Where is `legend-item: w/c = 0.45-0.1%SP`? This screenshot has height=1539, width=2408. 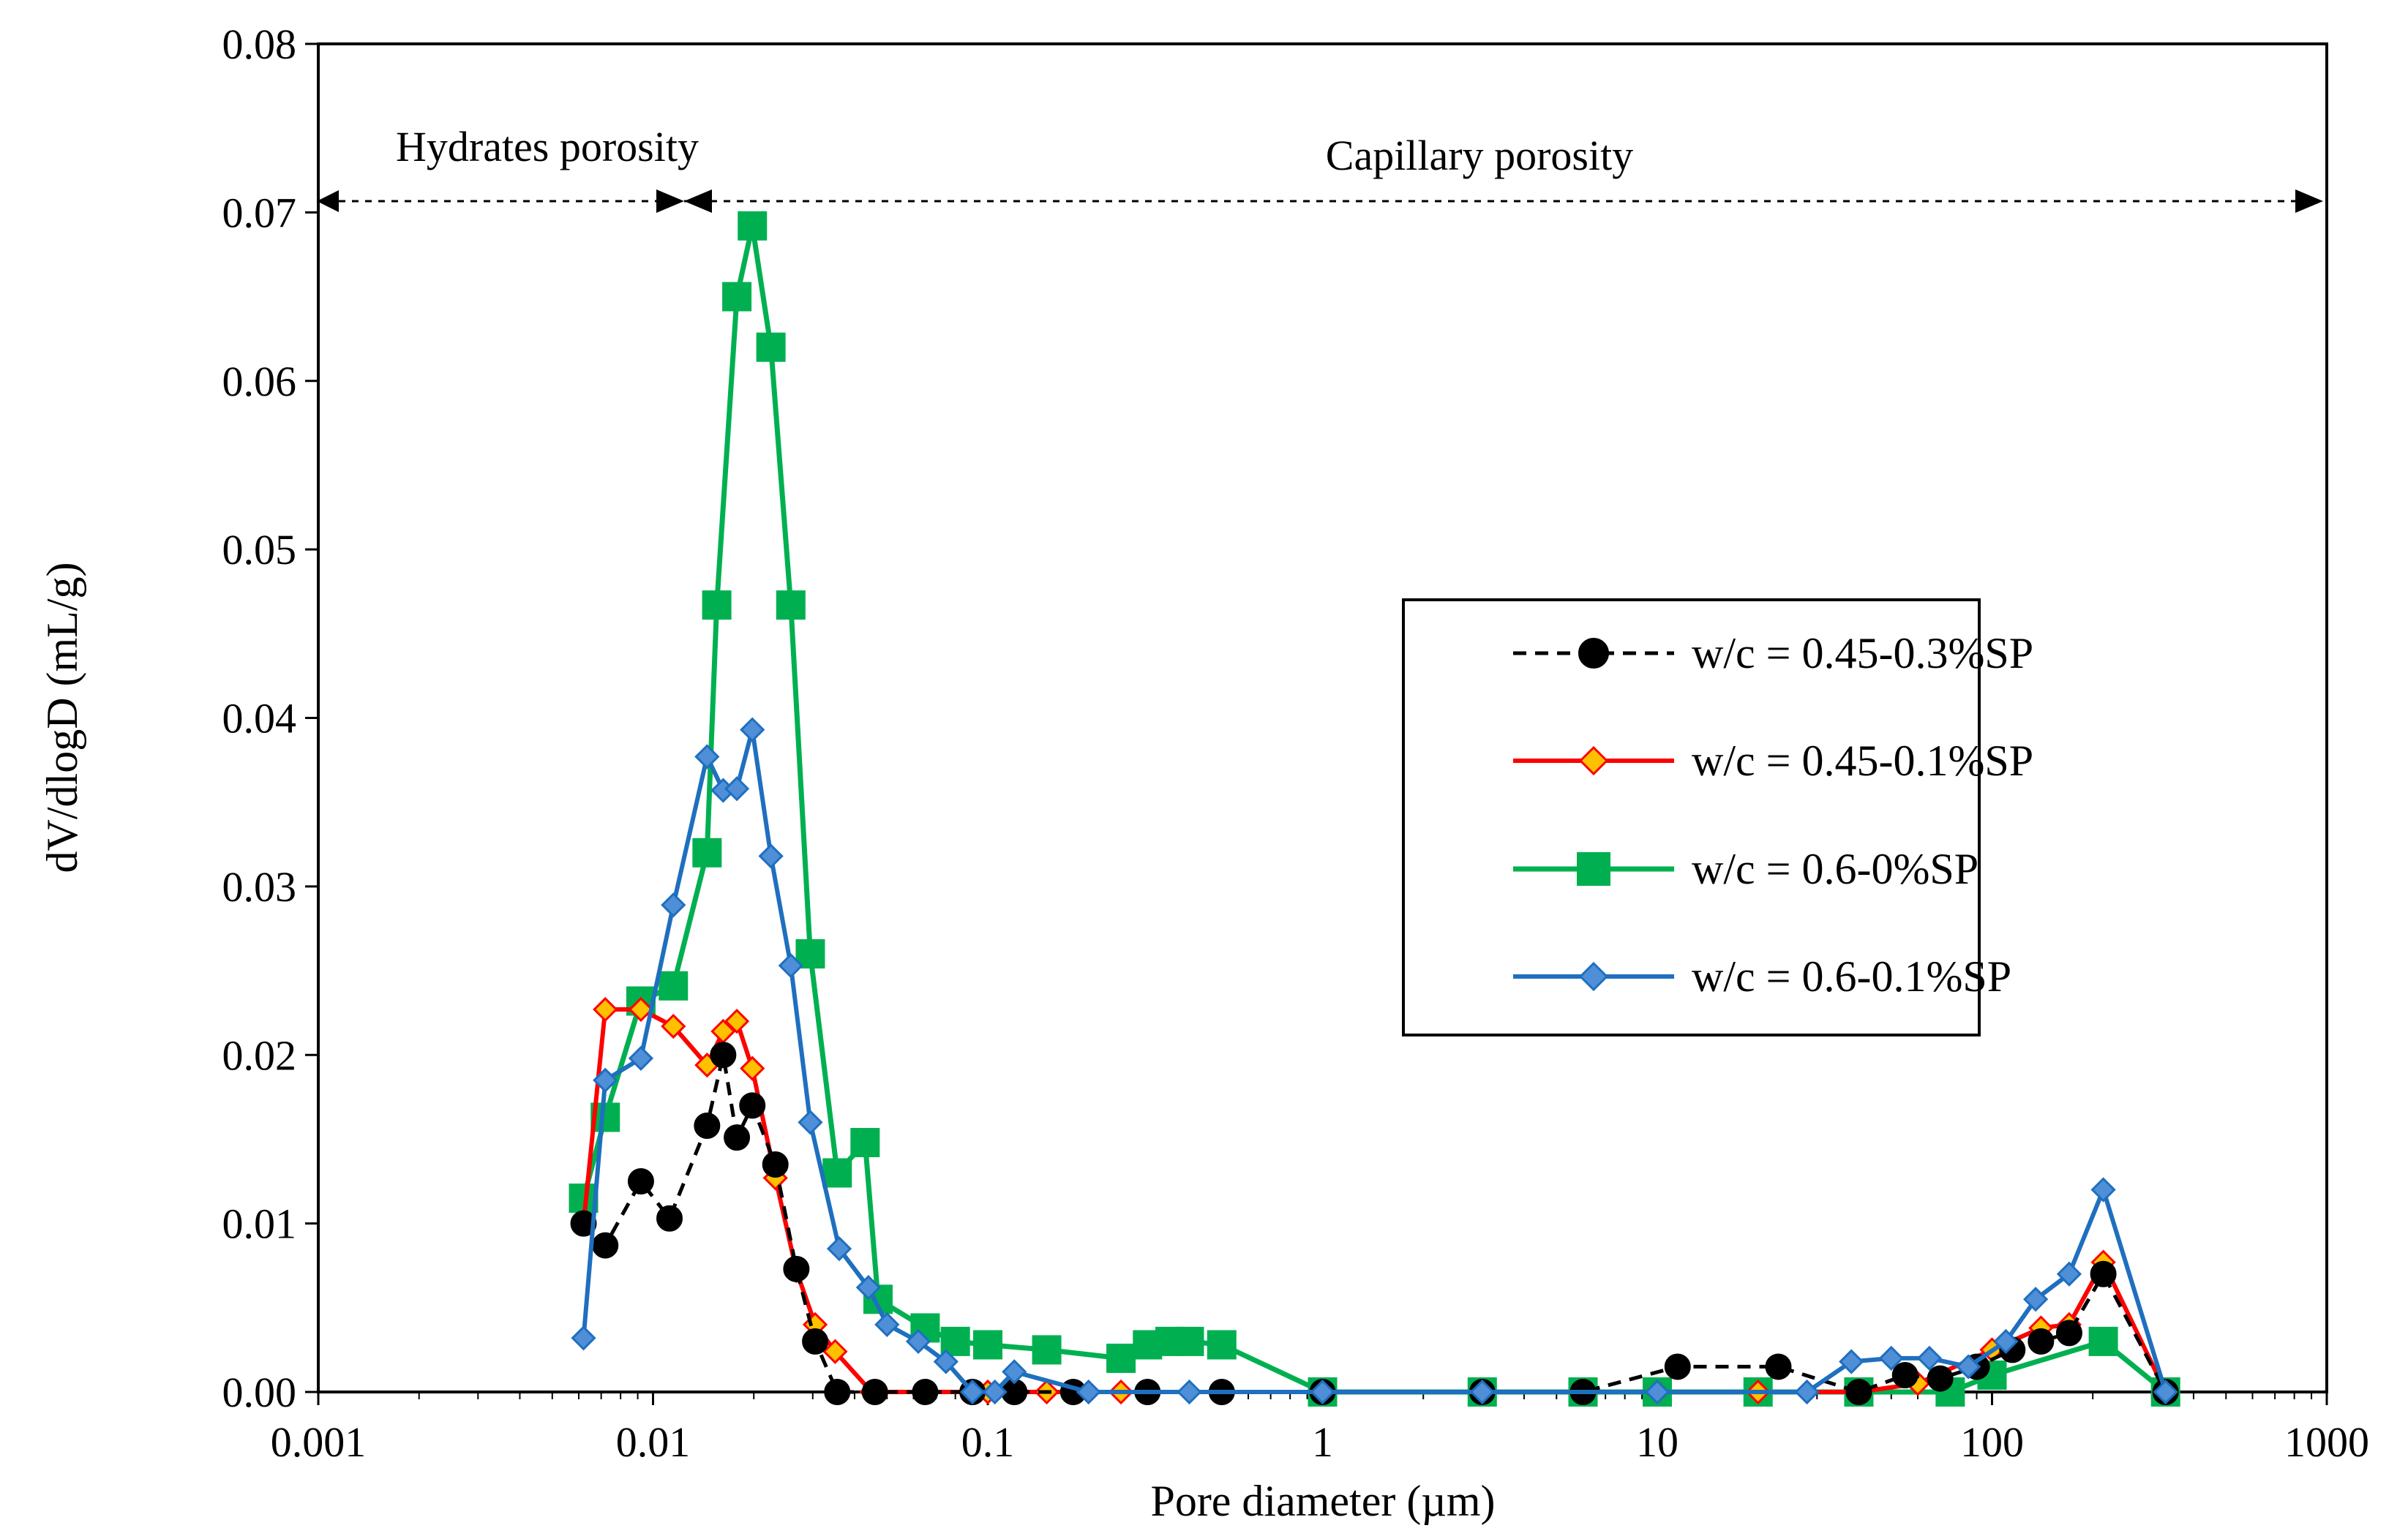
legend-item: w/c = 0.45-0.1%SP is located at coordinates (1773, 761).